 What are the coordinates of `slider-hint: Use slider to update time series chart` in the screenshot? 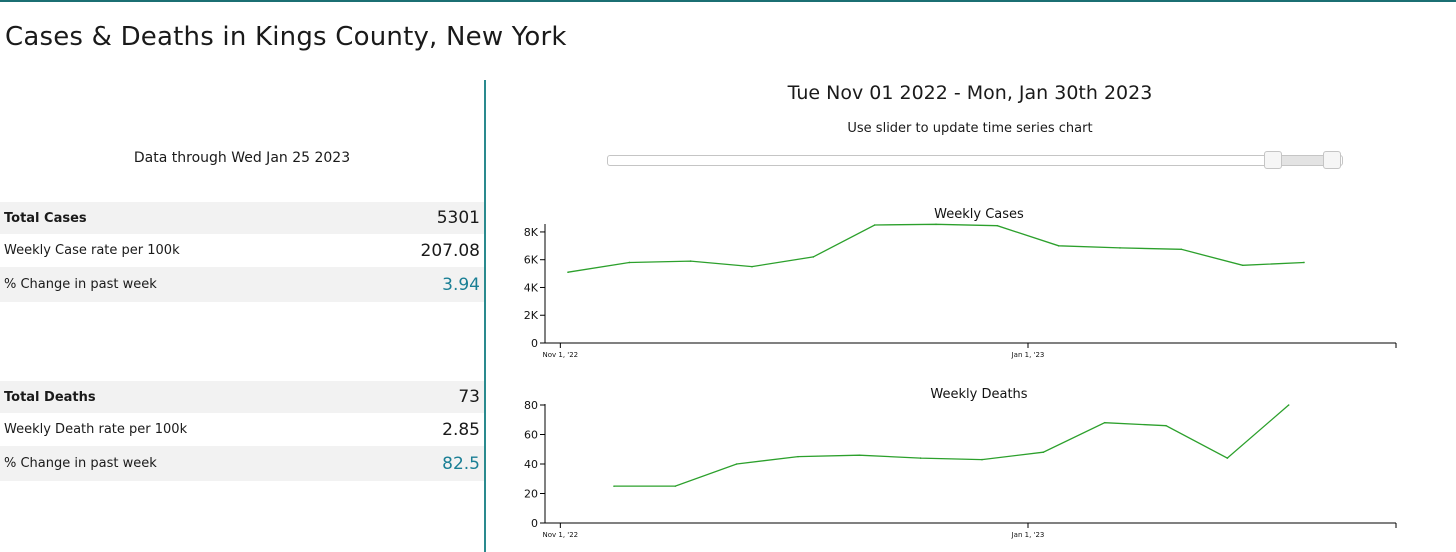 It's located at (970, 128).